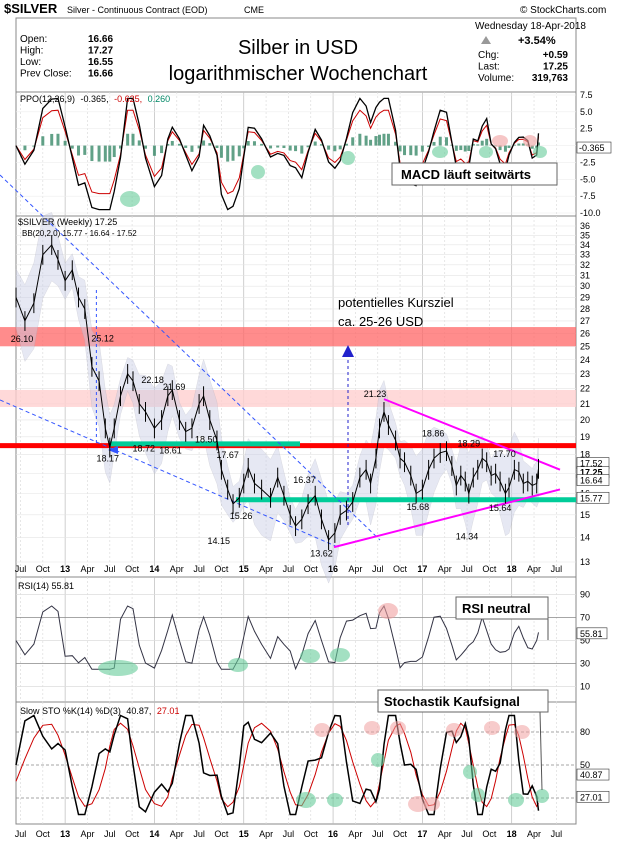 The image size is (620, 843). Describe the element at coordinates (388, 611) in the screenshot. I see `rsi-highlight-red` at that location.